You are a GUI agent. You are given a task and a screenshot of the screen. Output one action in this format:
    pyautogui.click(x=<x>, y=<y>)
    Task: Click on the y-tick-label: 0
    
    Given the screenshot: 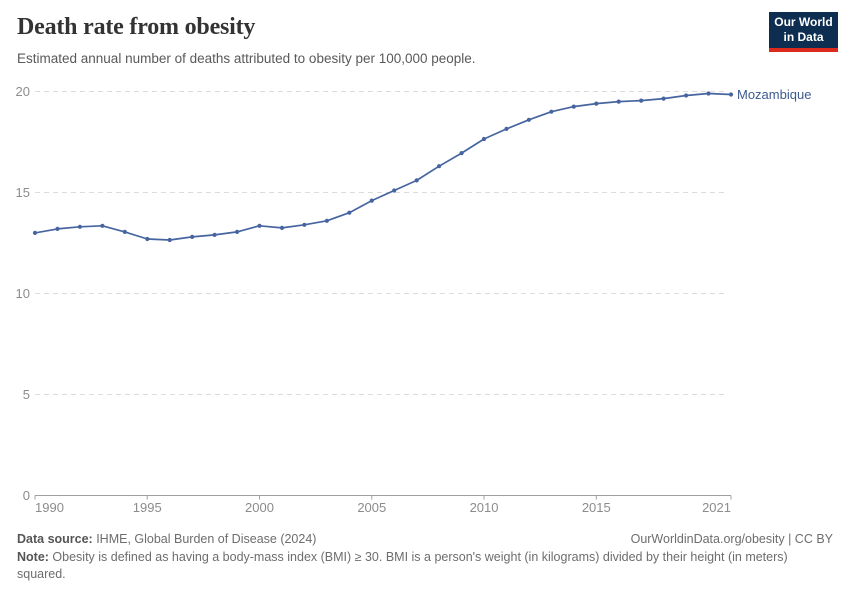 What is the action you would take?
    pyautogui.click(x=26, y=495)
    